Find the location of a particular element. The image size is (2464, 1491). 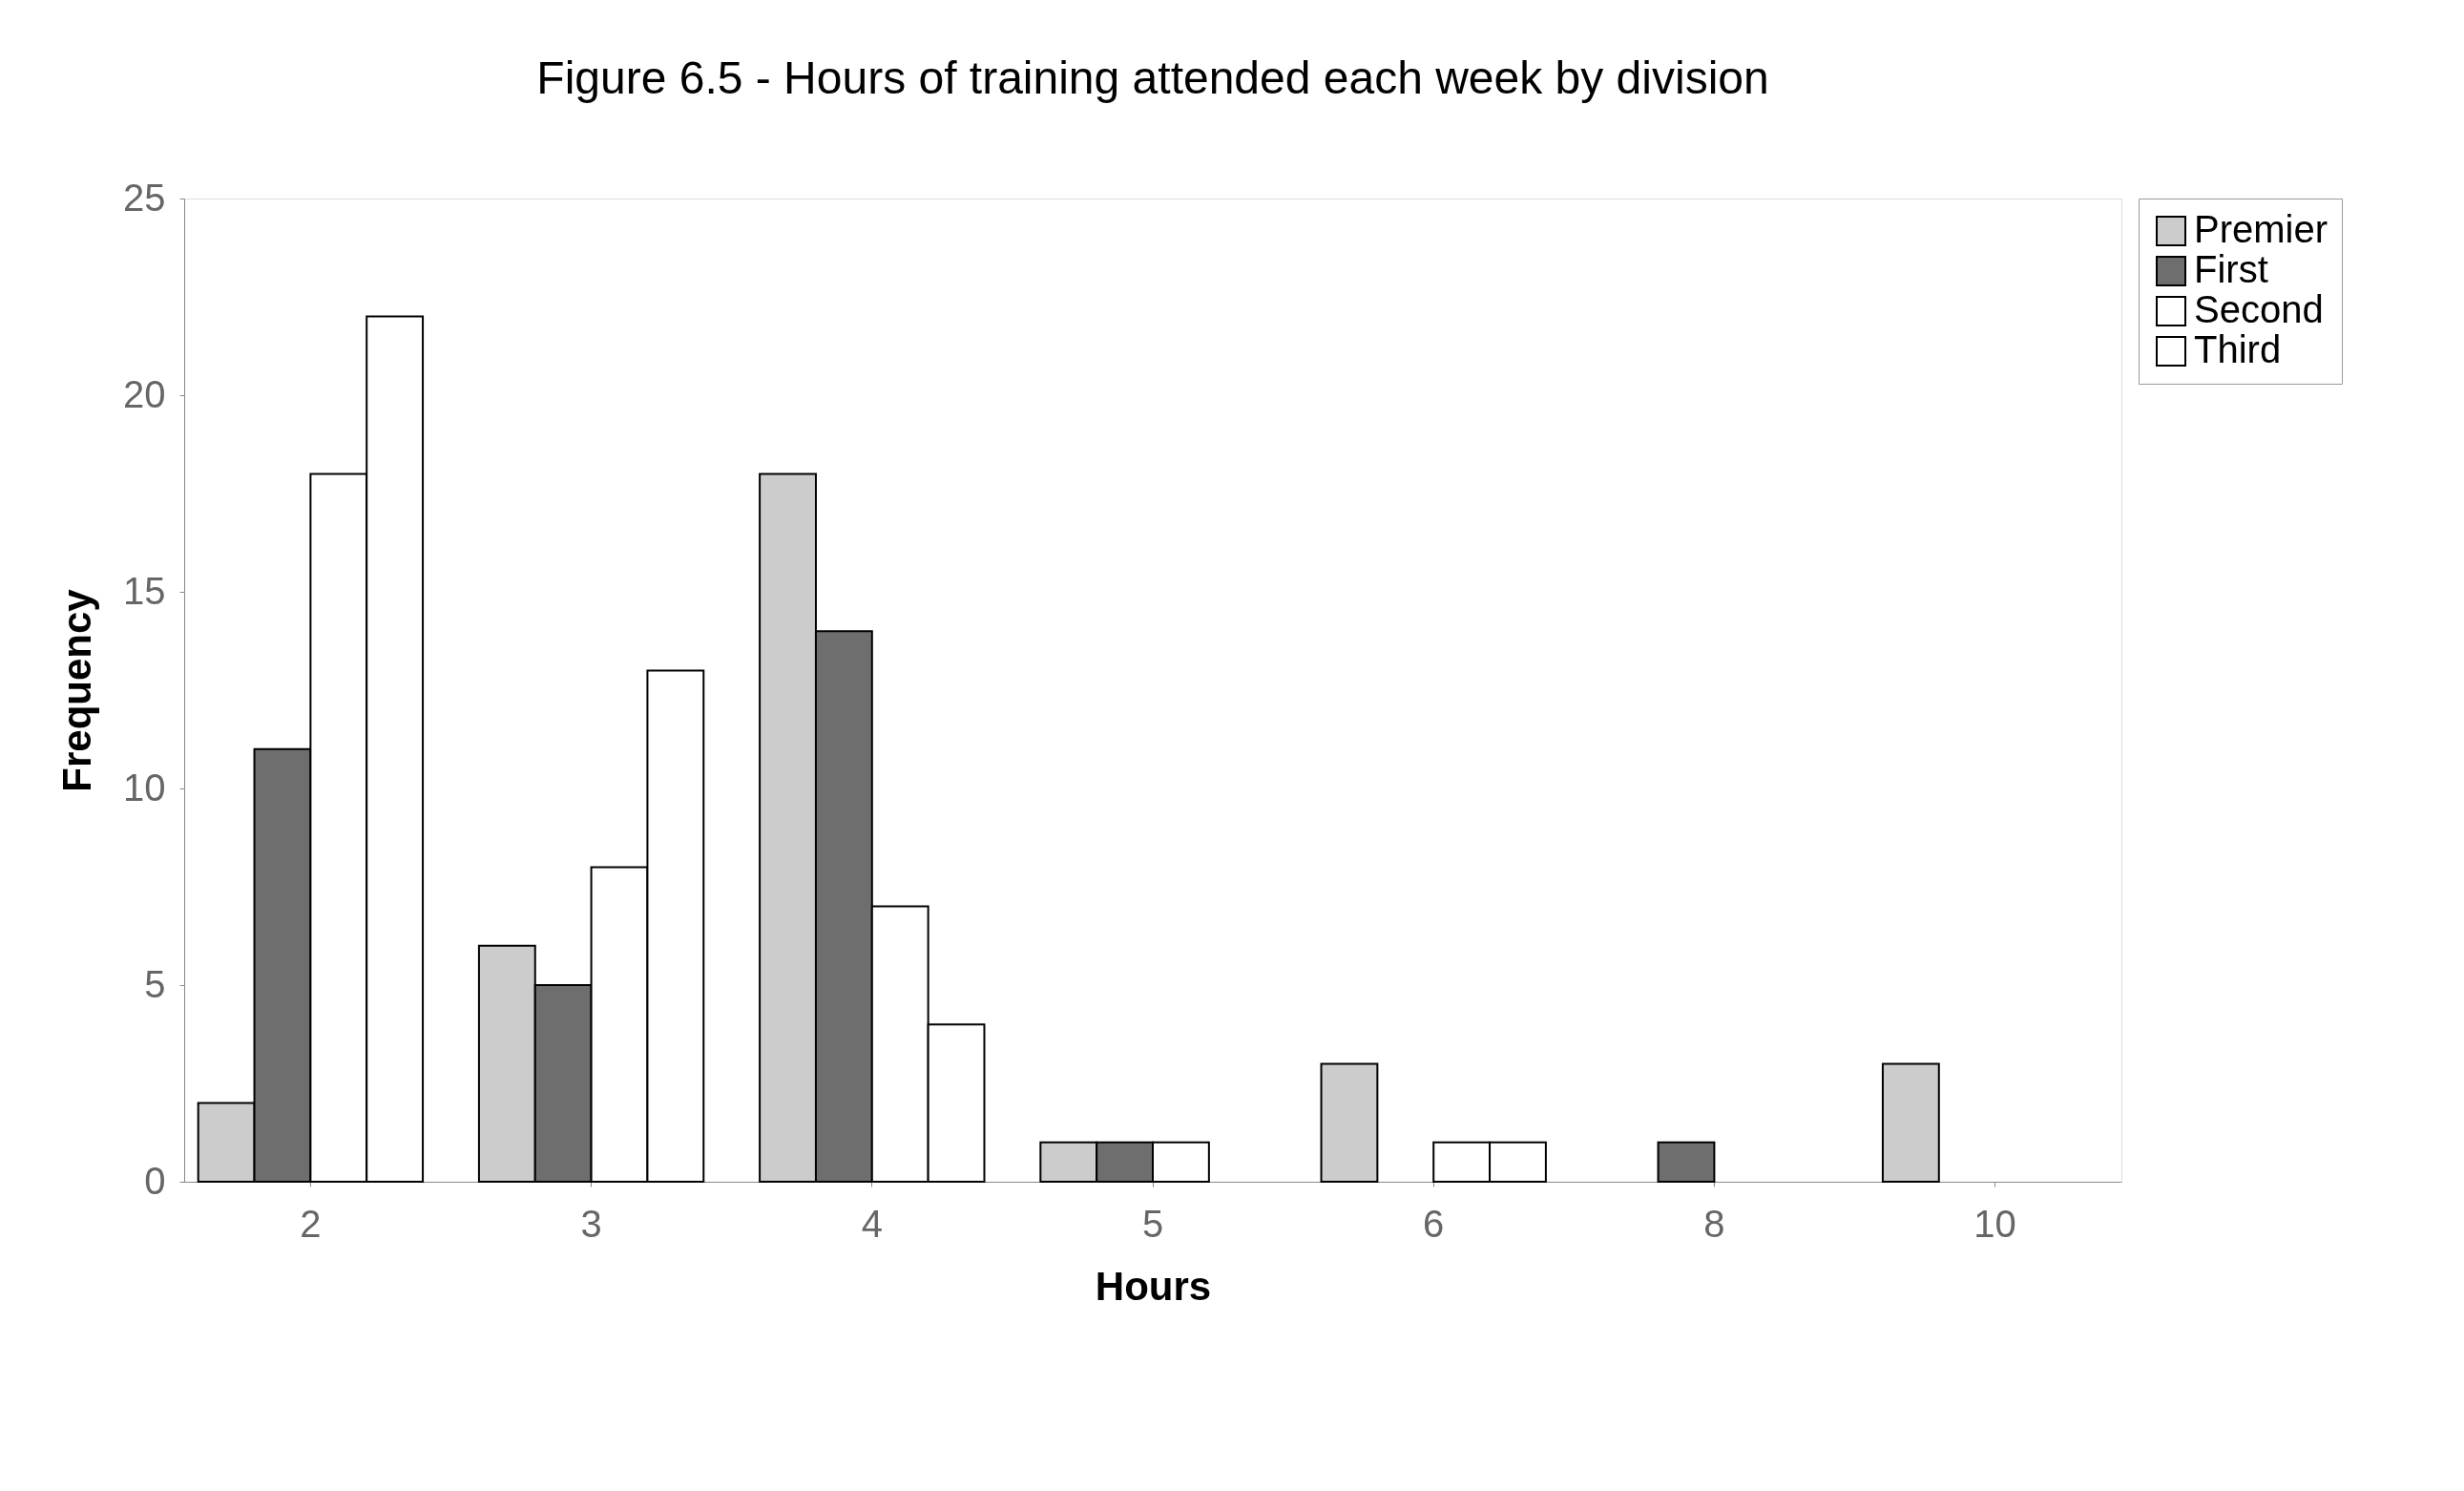

y-axis-title: Frequency is located at coordinates (77, 690).